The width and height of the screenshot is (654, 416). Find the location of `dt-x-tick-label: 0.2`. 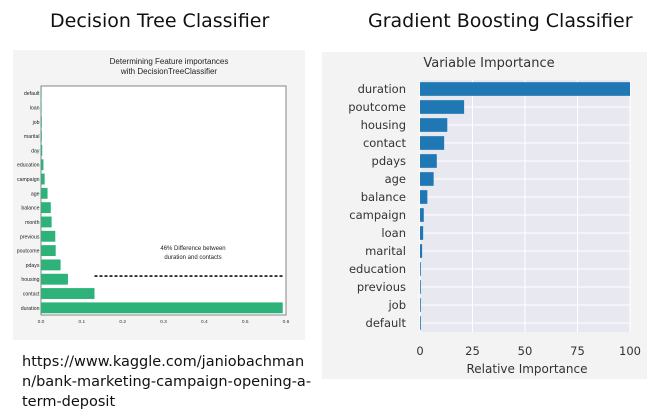

dt-x-tick-label: 0.2 is located at coordinates (122, 322).